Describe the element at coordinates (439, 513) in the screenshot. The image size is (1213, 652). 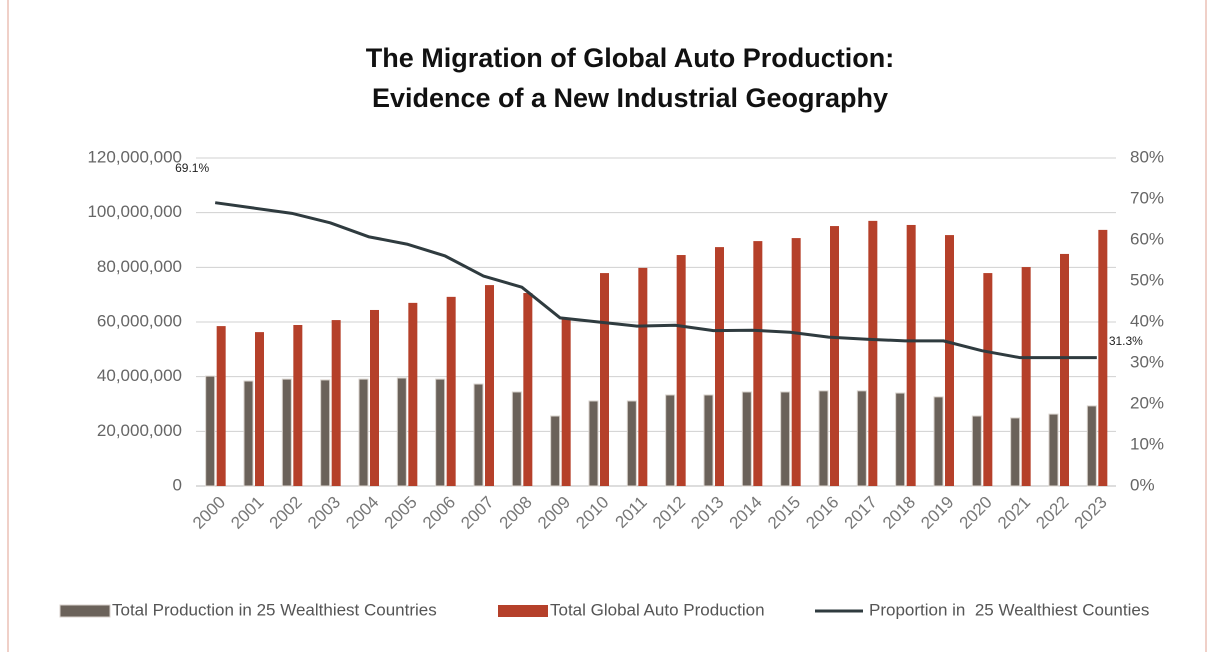
I see `x-tick-label: 2006` at that location.